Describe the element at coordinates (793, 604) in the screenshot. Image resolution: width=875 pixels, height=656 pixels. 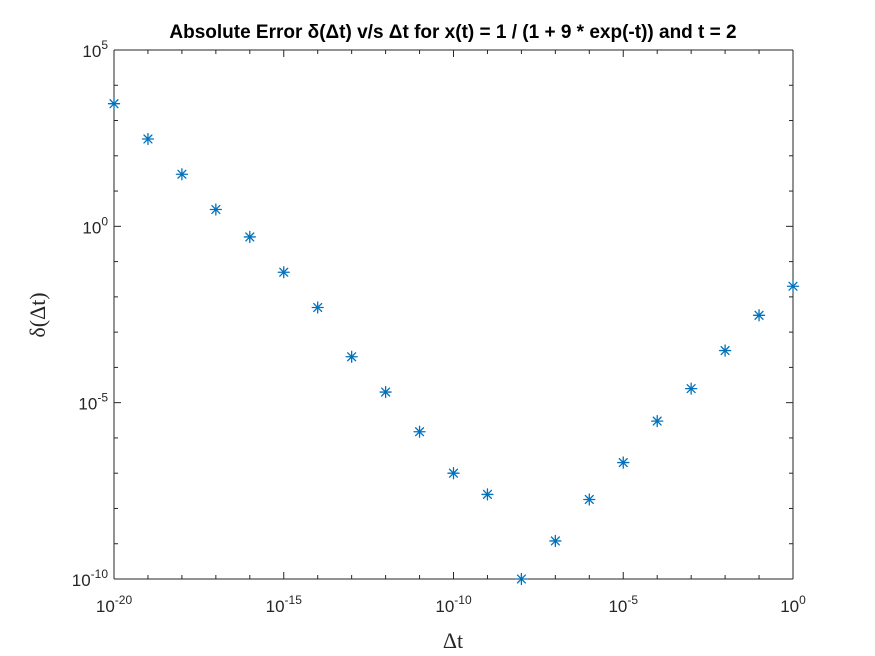
I see `x-tick-label: 10⁰` at that location.